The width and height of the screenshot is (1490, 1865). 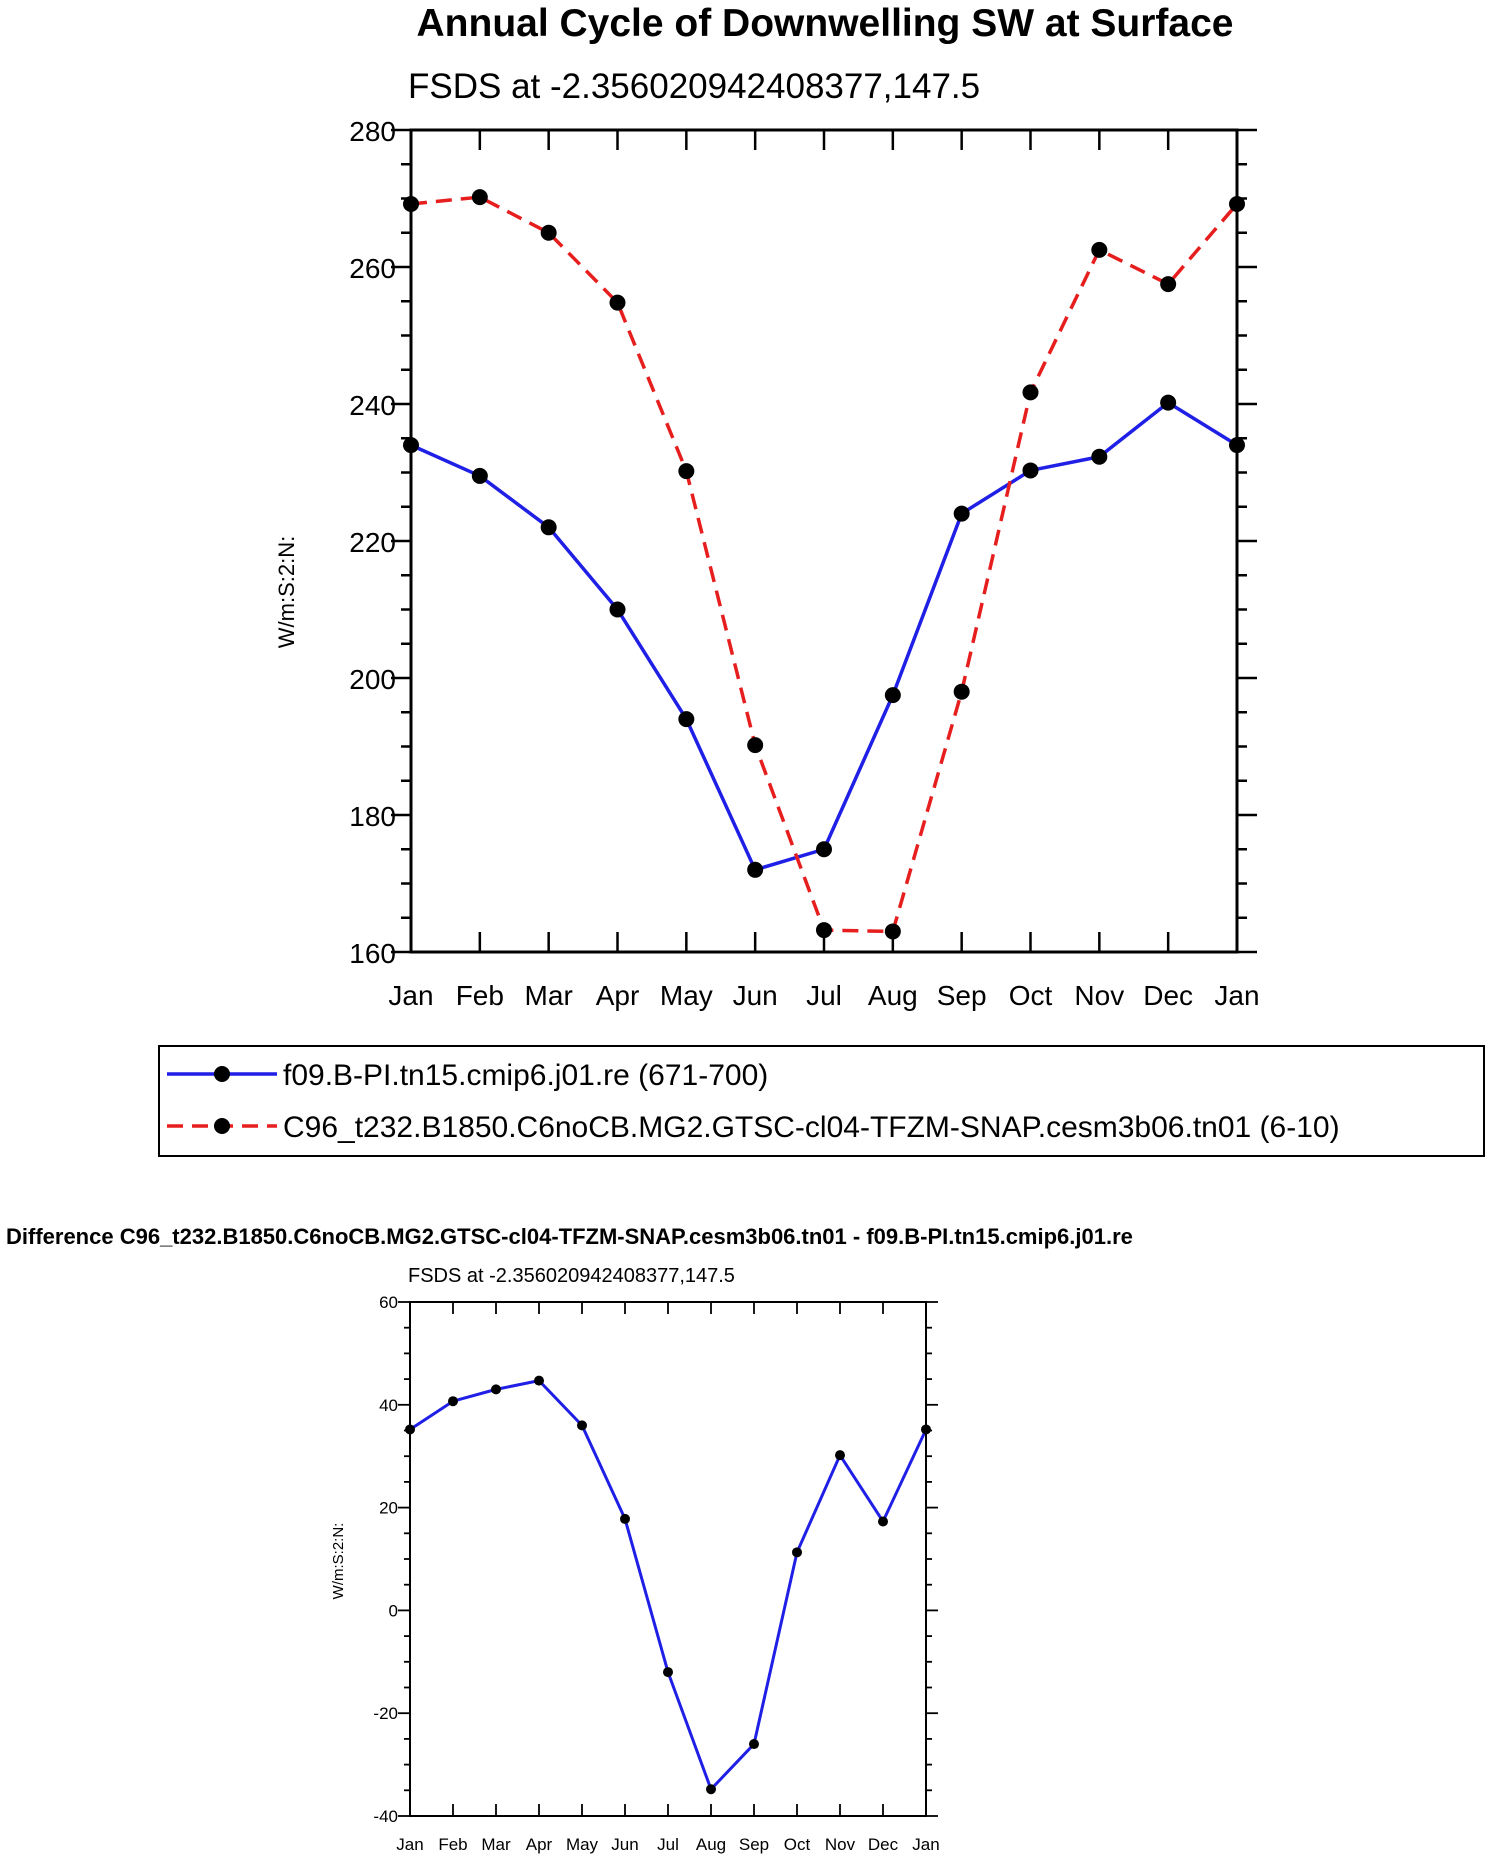 What do you see at coordinates (452, 1844) in the screenshot?
I see `diff-xtick-label: Feb` at bounding box center [452, 1844].